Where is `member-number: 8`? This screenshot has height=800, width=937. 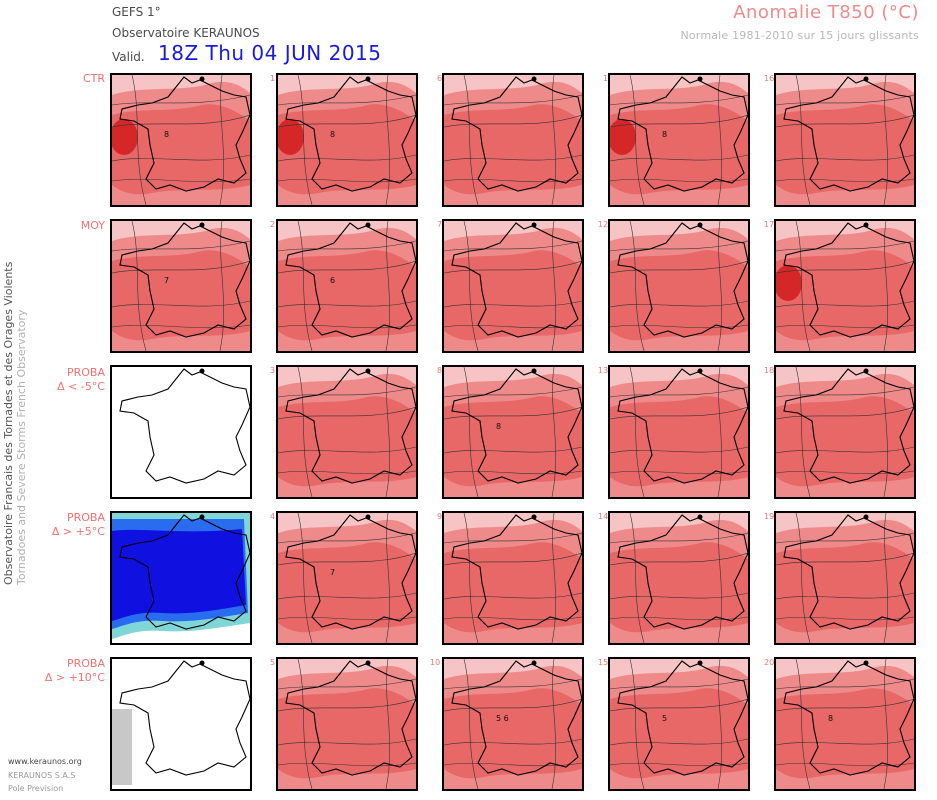
member-number: 8 is located at coordinates (440, 370).